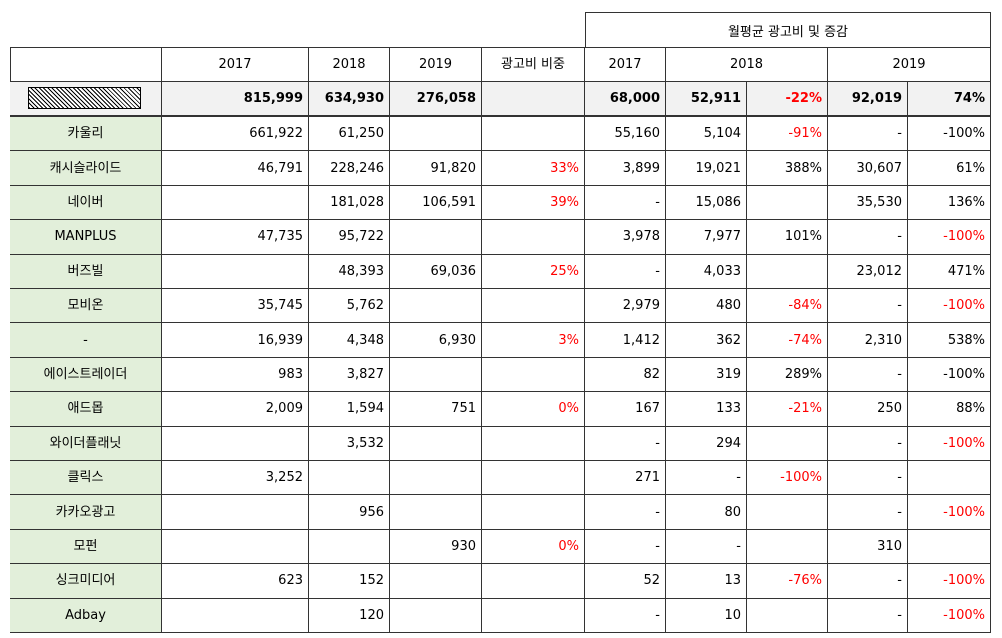  I want to click on cell: 152, so click(349, 581).